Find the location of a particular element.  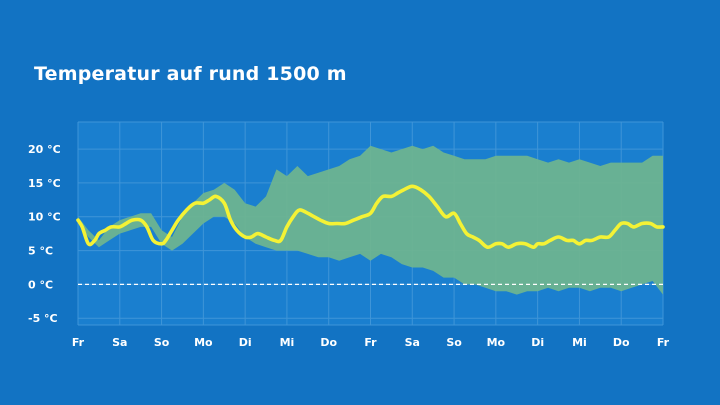

y-tick-label: 0 °C is located at coordinates (40, 284).